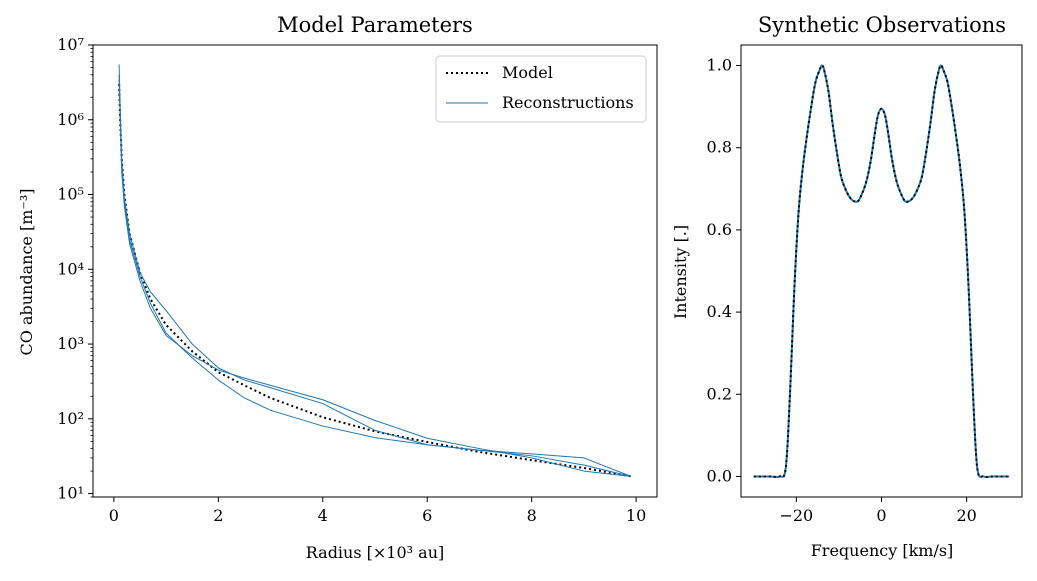 The height and width of the screenshot is (581, 1037). What do you see at coordinates (719, 147) in the screenshot?
I see `right-y-tick-label: 0.8` at bounding box center [719, 147].